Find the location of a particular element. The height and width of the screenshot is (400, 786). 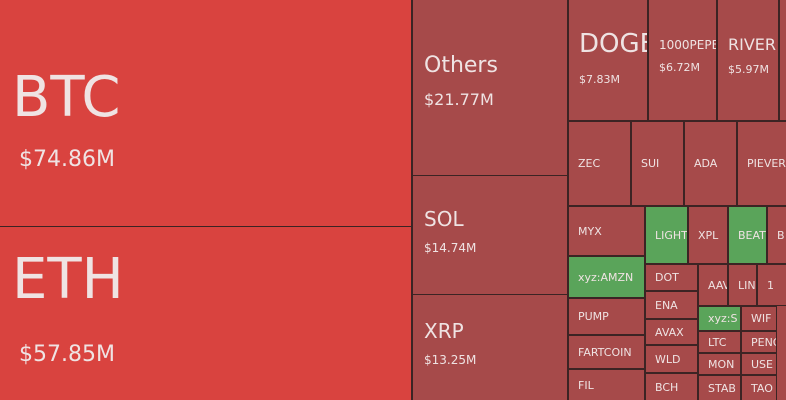

tile-label: DOGE is located at coordinates (613, 44).